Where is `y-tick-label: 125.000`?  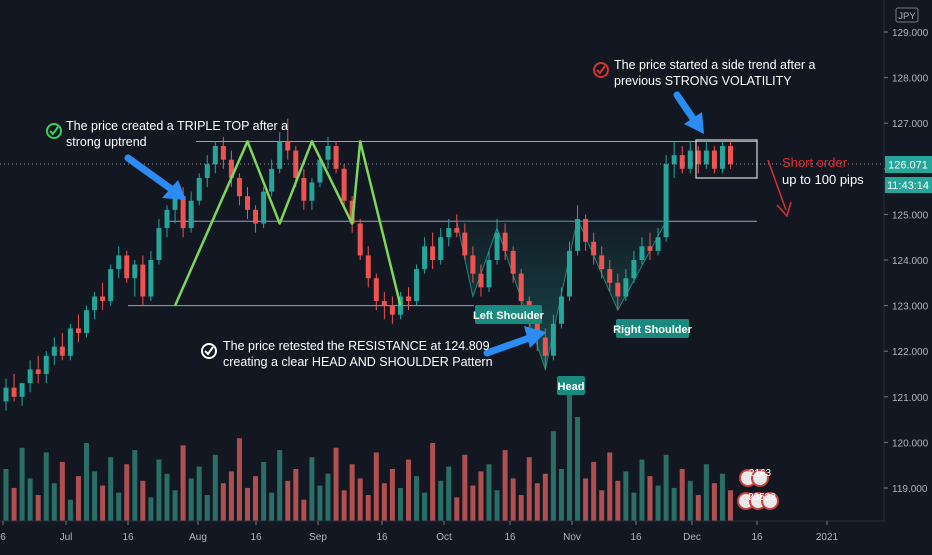
y-tick-label: 125.000 is located at coordinates (910, 215).